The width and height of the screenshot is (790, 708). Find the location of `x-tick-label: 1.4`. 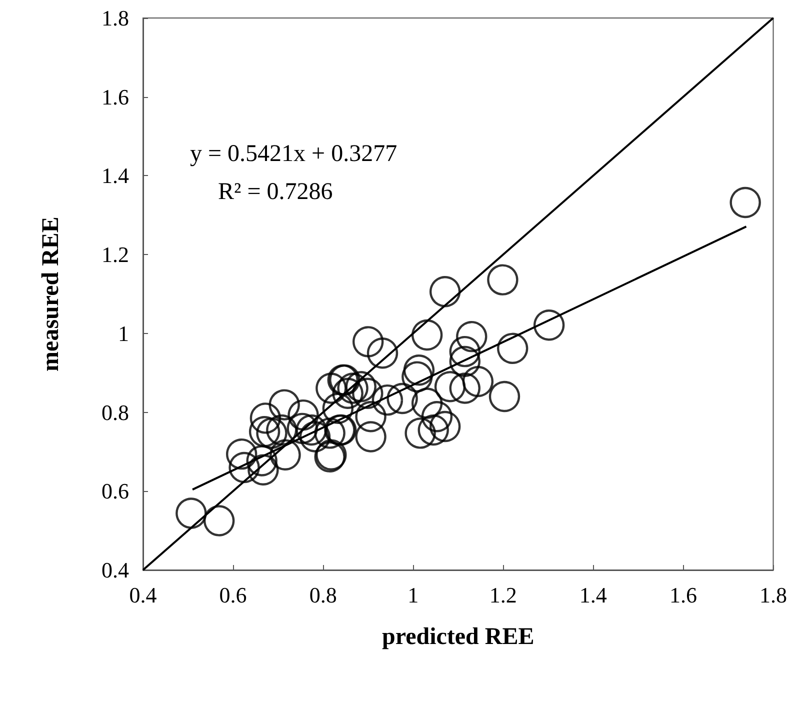

x-tick-label: 1.4 is located at coordinates (593, 595).